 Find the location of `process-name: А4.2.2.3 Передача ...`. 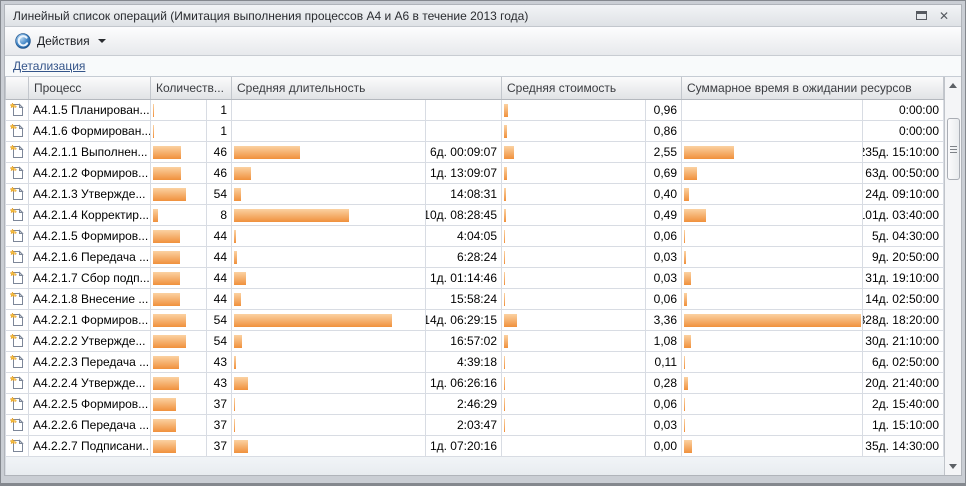

process-name: А4.2.2.3 Передача ... is located at coordinates (90, 362).